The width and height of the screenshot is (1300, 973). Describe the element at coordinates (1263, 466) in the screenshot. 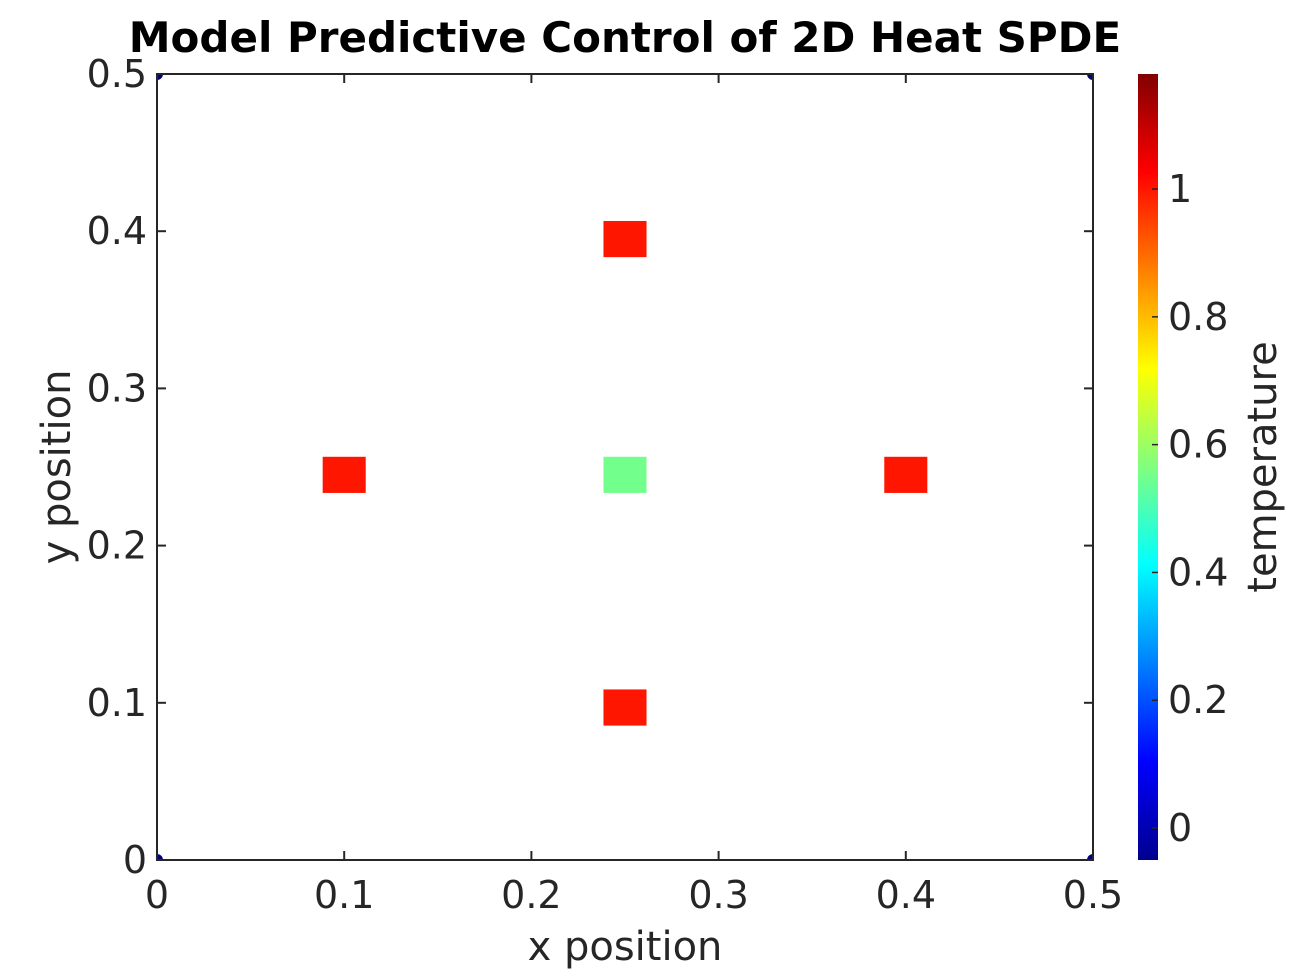

I see `colorbar-label: temperature` at that location.